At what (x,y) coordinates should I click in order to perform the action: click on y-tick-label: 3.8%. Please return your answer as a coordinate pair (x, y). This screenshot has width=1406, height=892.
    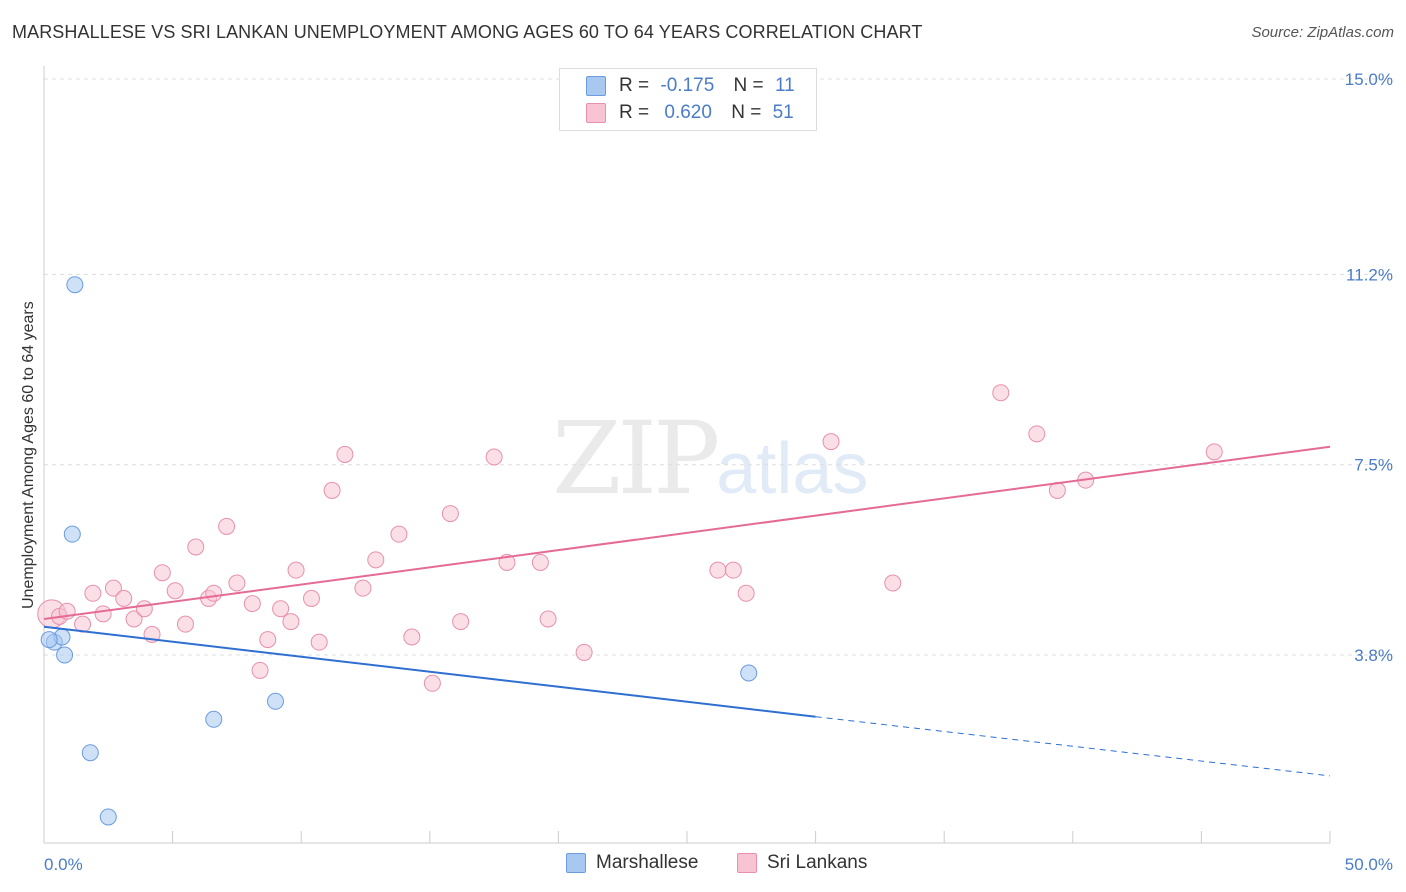
    Looking at the image, I should click on (1373, 655).